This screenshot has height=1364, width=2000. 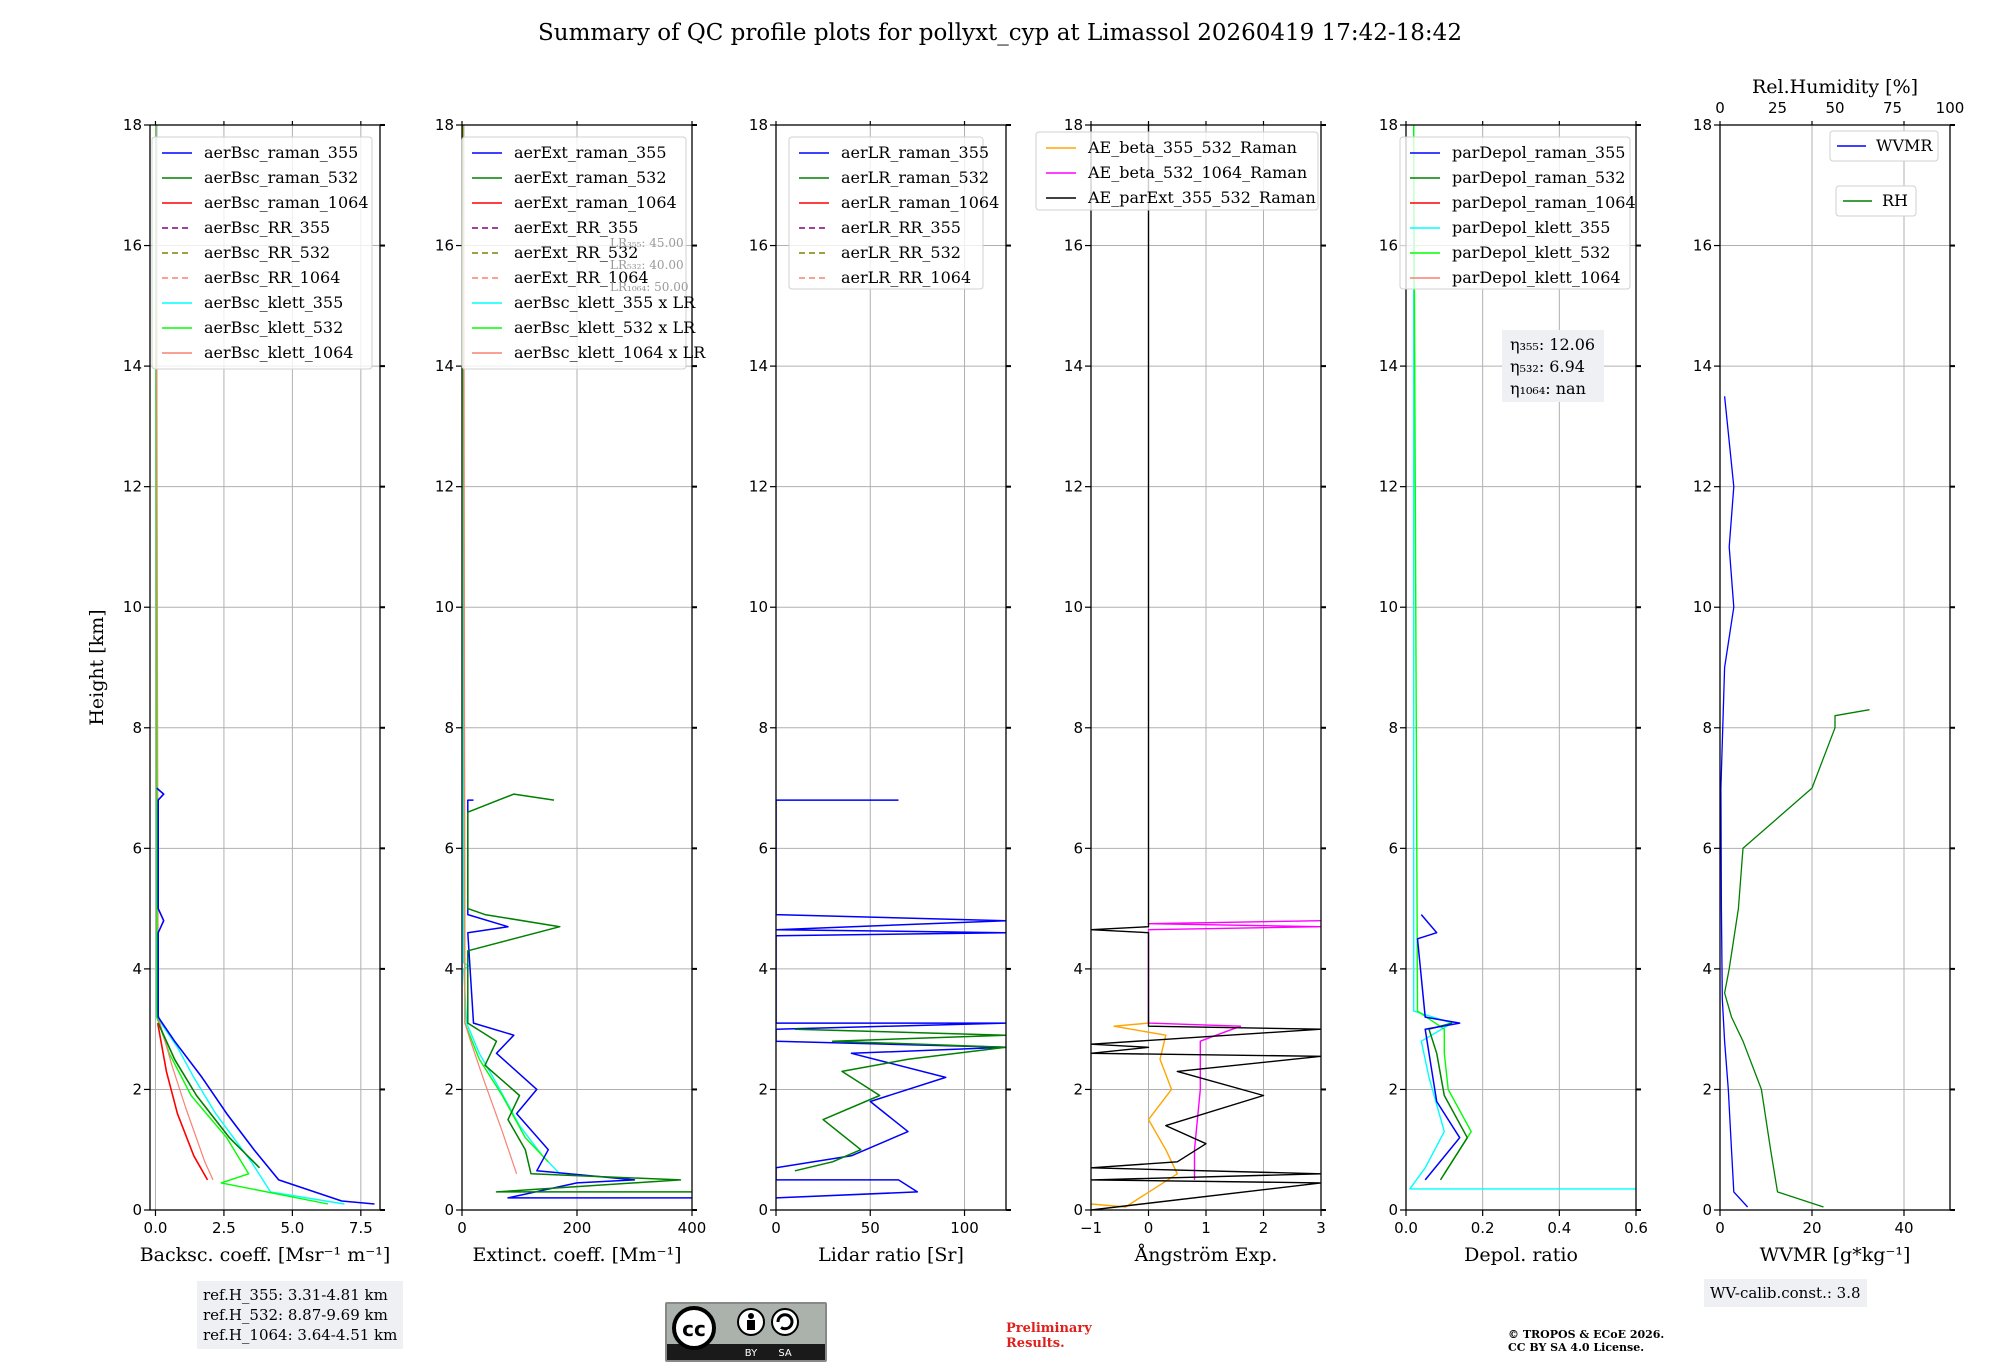 What do you see at coordinates (300, 1335) in the screenshot?
I see `ref-height-1064: ref.H_1064: 3.64-4.51 km` at bounding box center [300, 1335].